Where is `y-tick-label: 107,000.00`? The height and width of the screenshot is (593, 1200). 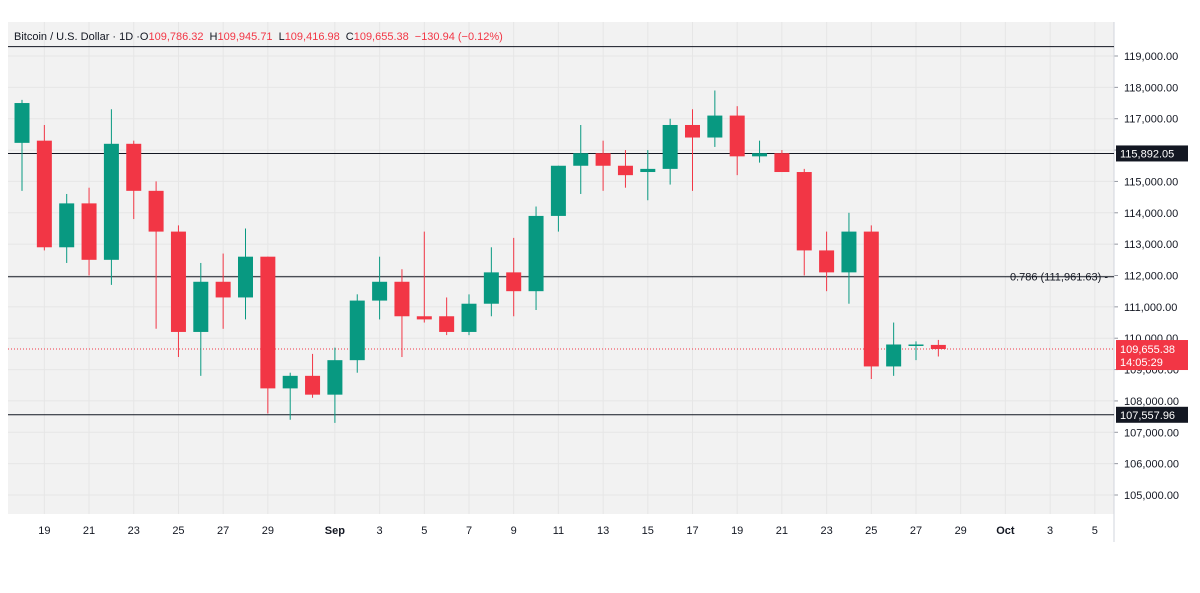 y-tick-label: 107,000.00 is located at coordinates (1151, 433).